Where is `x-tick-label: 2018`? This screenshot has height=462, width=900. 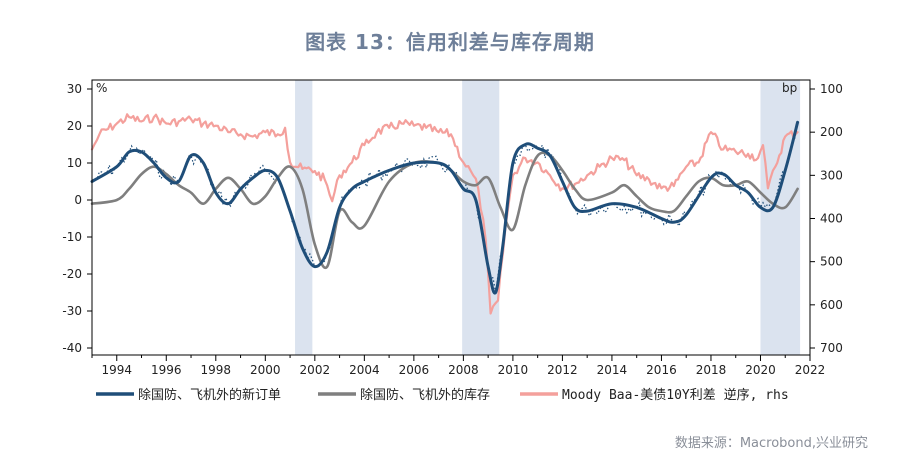
x-tick-label: 2018 is located at coordinates (711, 370).